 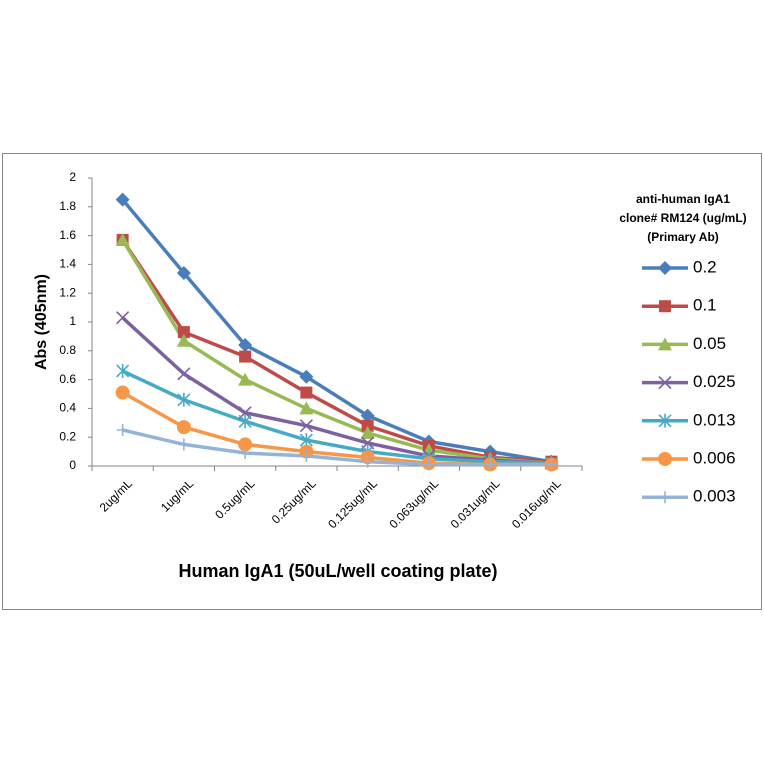 What do you see at coordinates (72, 321) in the screenshot?
I see `y-tick-label: 1` at bounding box center [72, 321].